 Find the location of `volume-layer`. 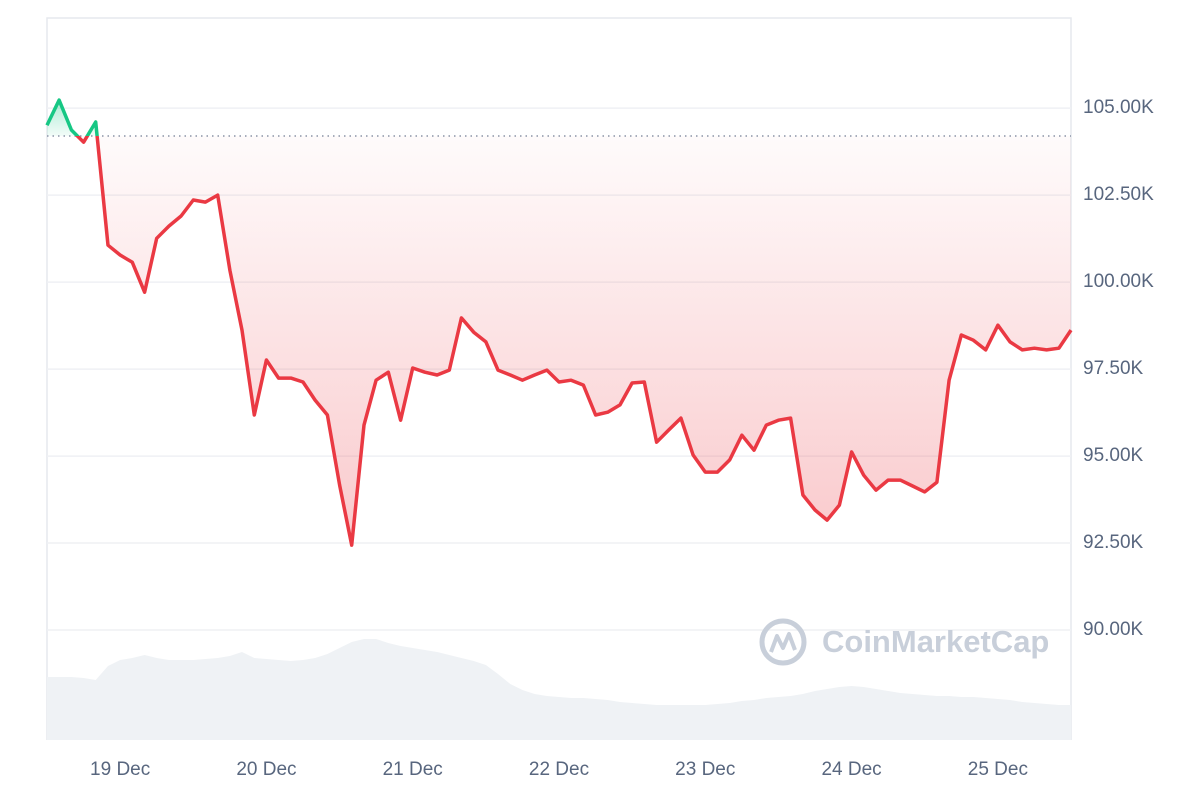

volume-layer is located at coordinates (559, 689).